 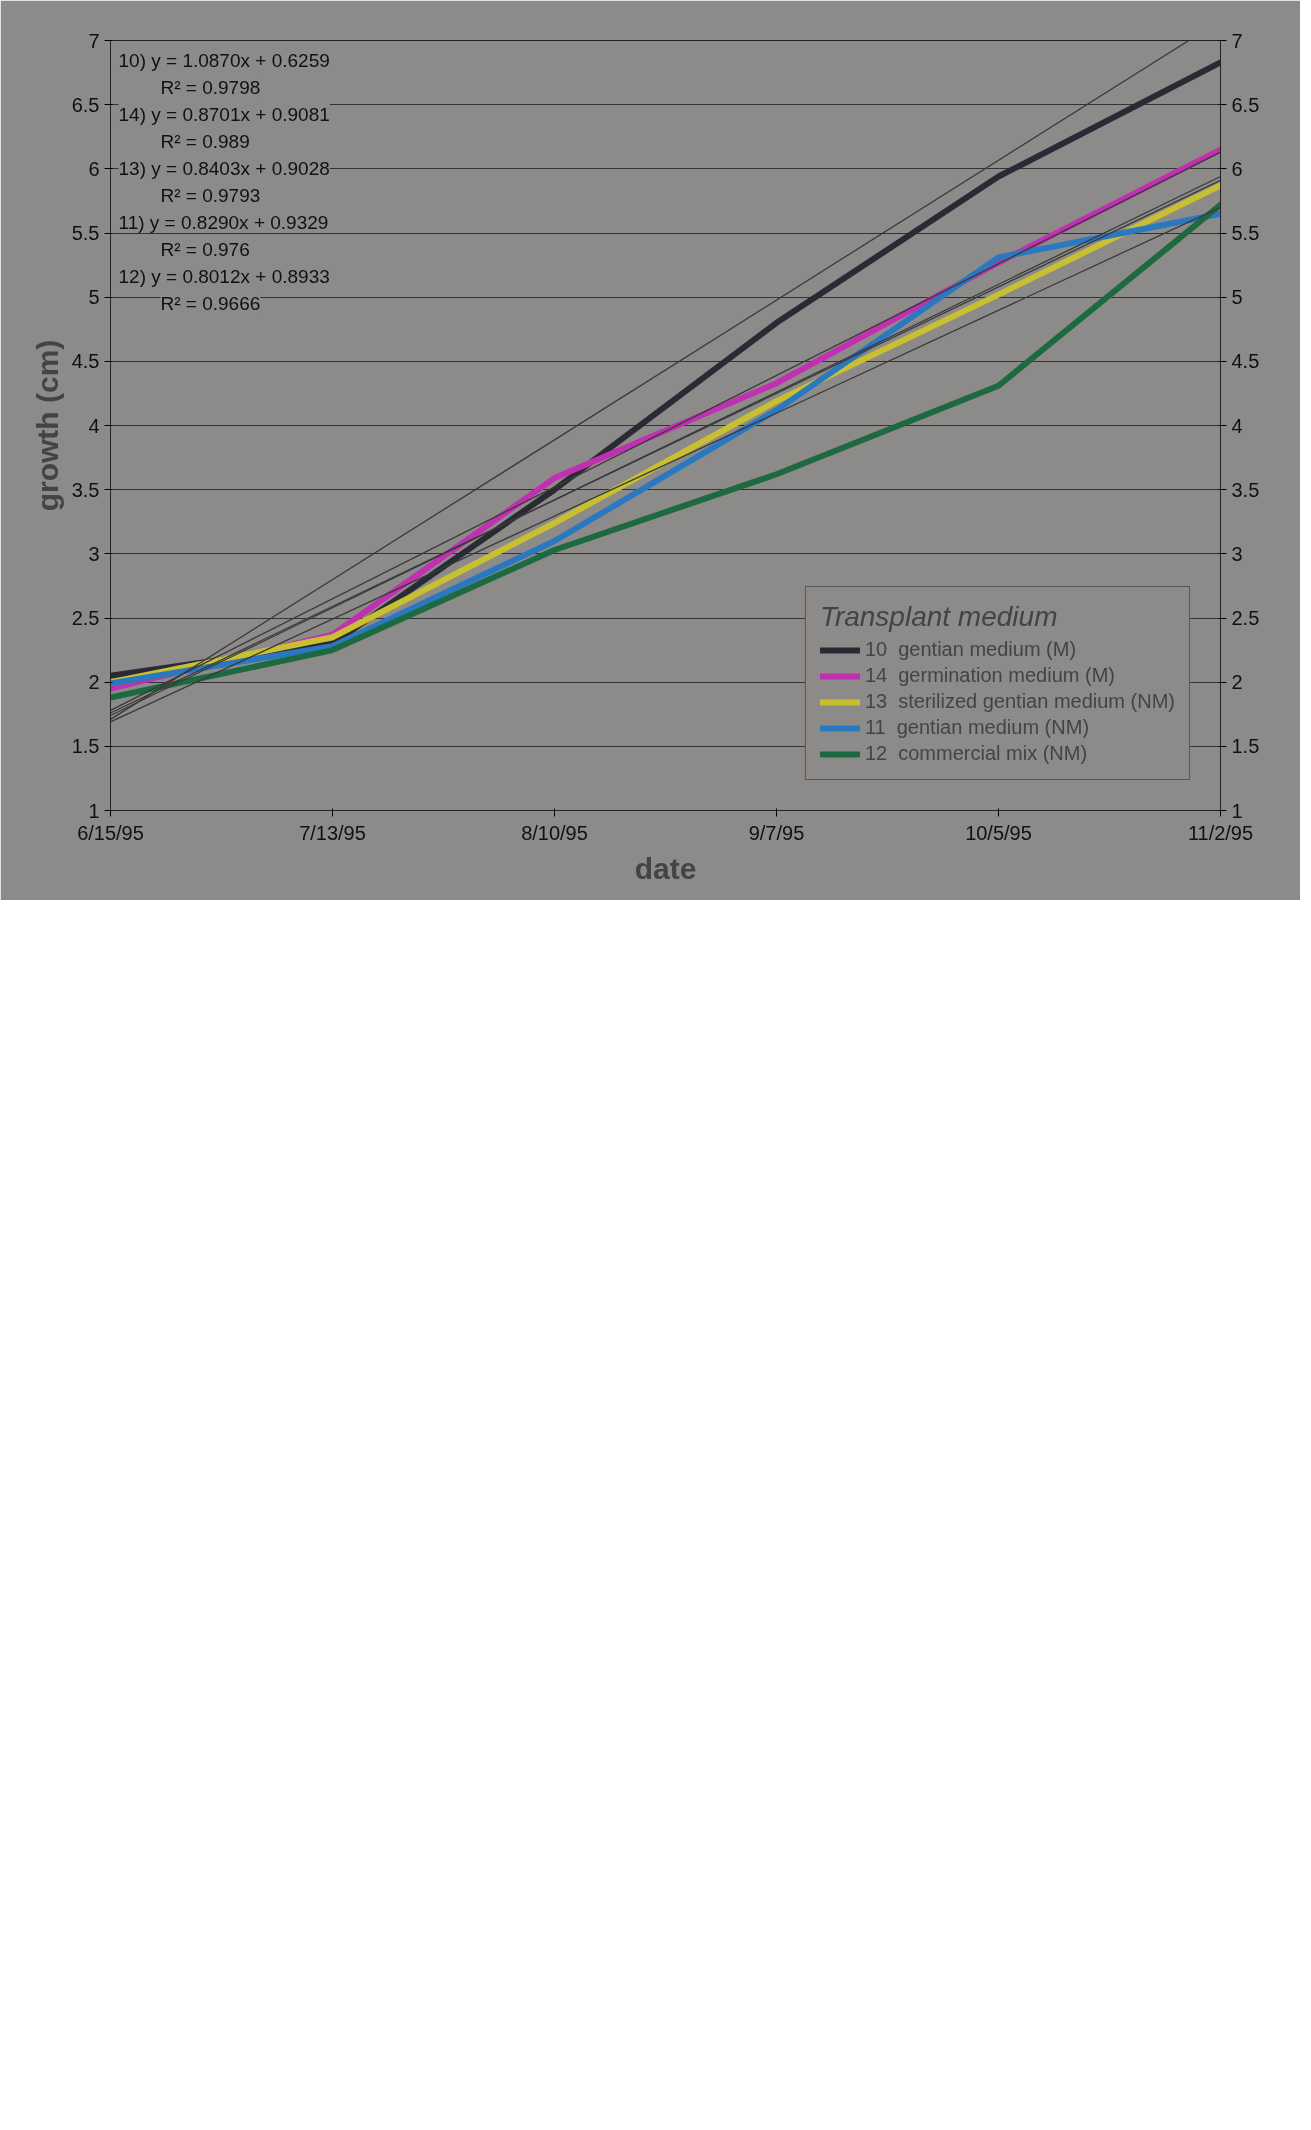 I want to click on annotation: R² = 0.989, so click(x=205, y=141).